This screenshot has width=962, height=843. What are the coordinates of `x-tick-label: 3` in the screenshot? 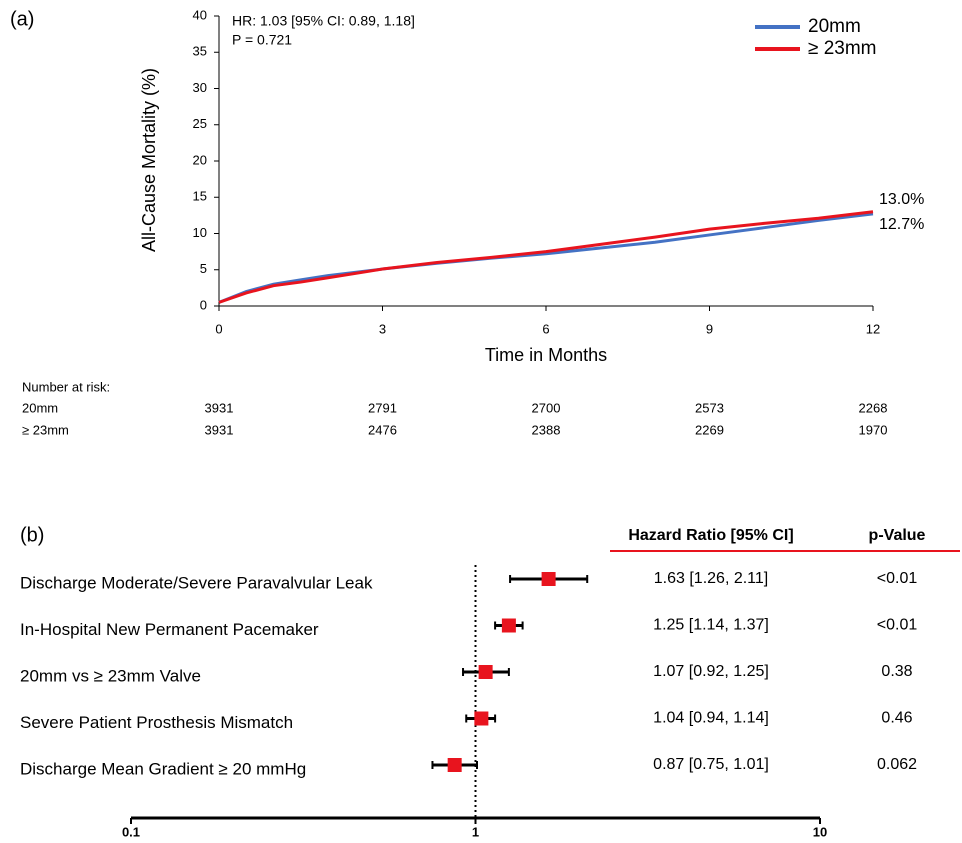 It's located at (382, 328).